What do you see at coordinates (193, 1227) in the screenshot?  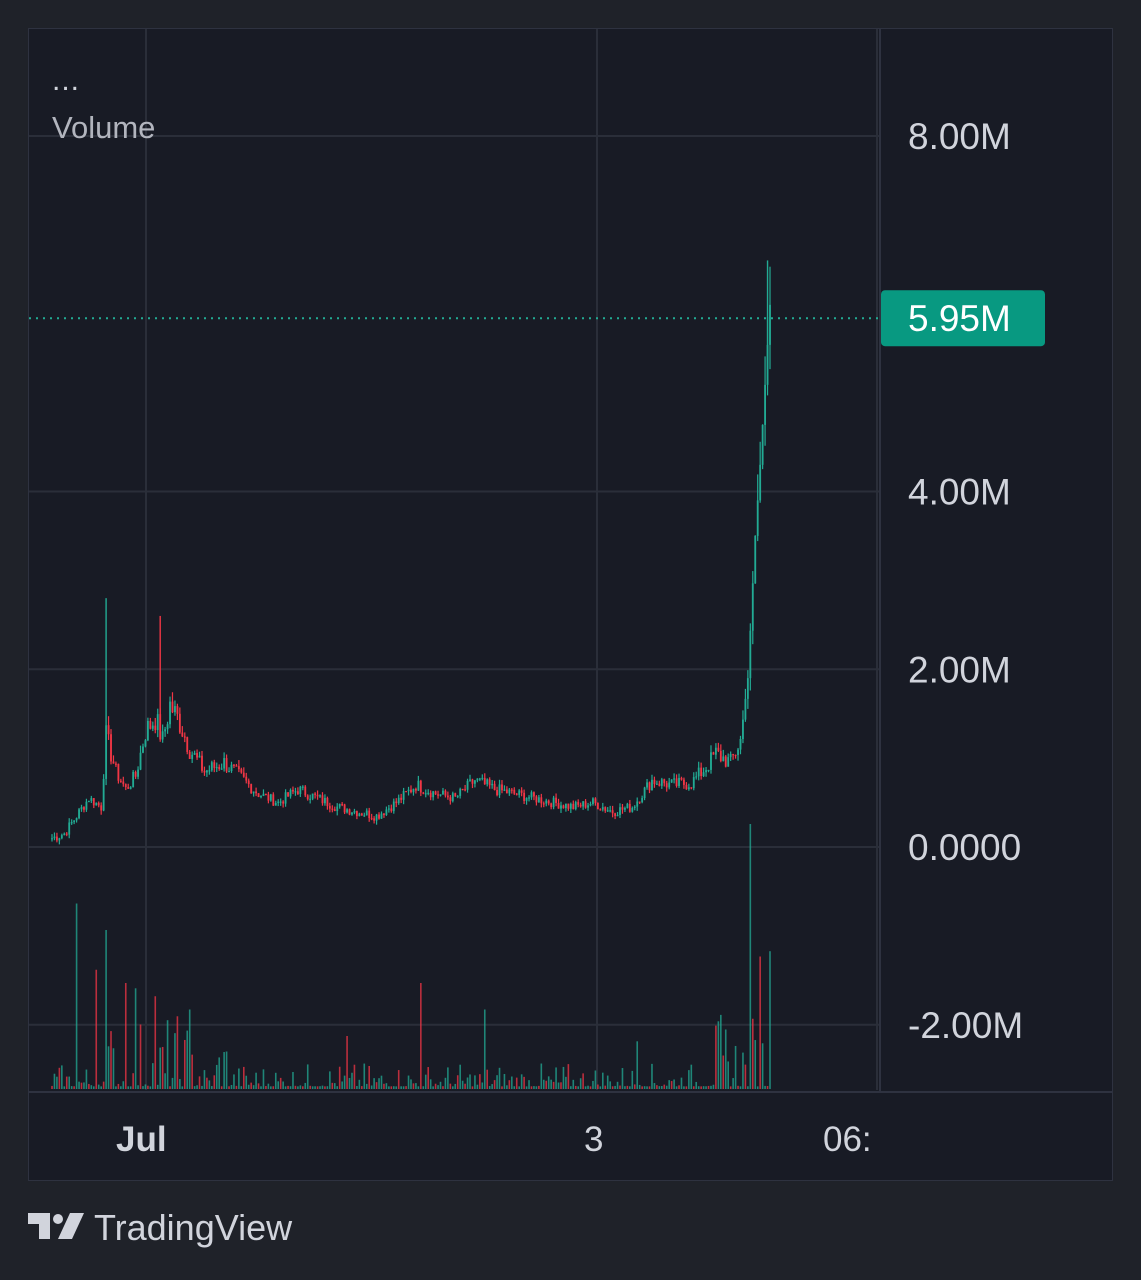 I see `brand-name: TradingView` at bounding box center [193, 1227].